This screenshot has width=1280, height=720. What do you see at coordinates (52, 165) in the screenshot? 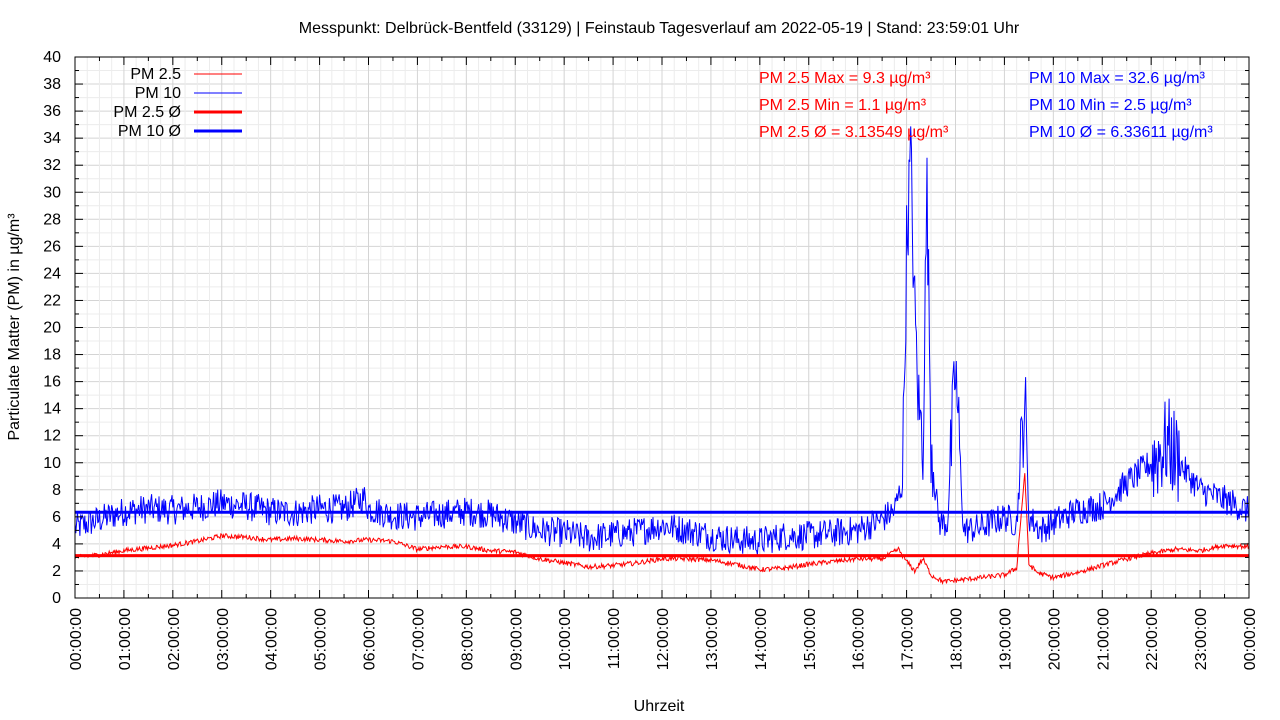
I see `y-tick-label: 32` at bounding box center [52, 165].